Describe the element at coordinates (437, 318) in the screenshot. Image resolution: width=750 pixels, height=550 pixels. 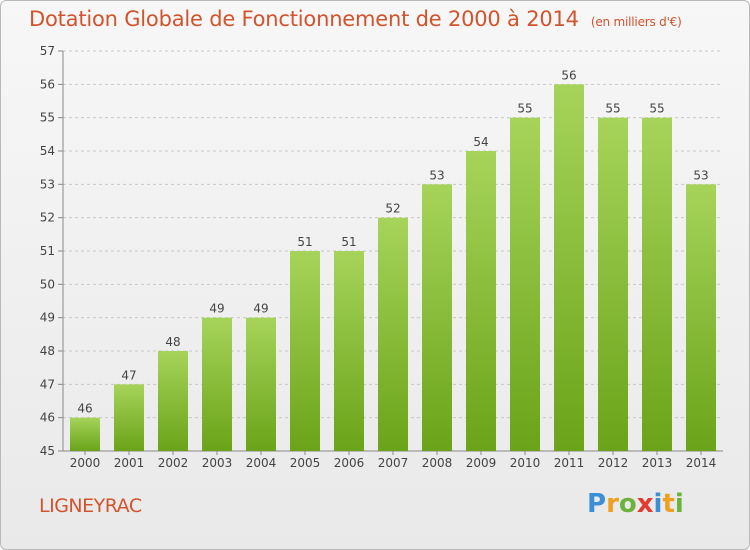
I see `bar-2008` at that location.